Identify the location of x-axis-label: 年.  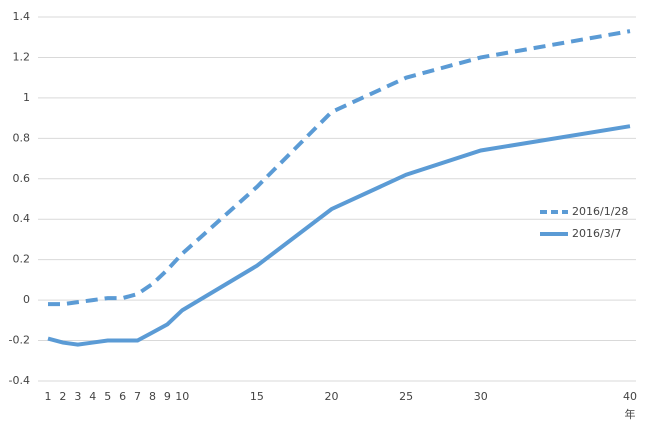
(630, 414).